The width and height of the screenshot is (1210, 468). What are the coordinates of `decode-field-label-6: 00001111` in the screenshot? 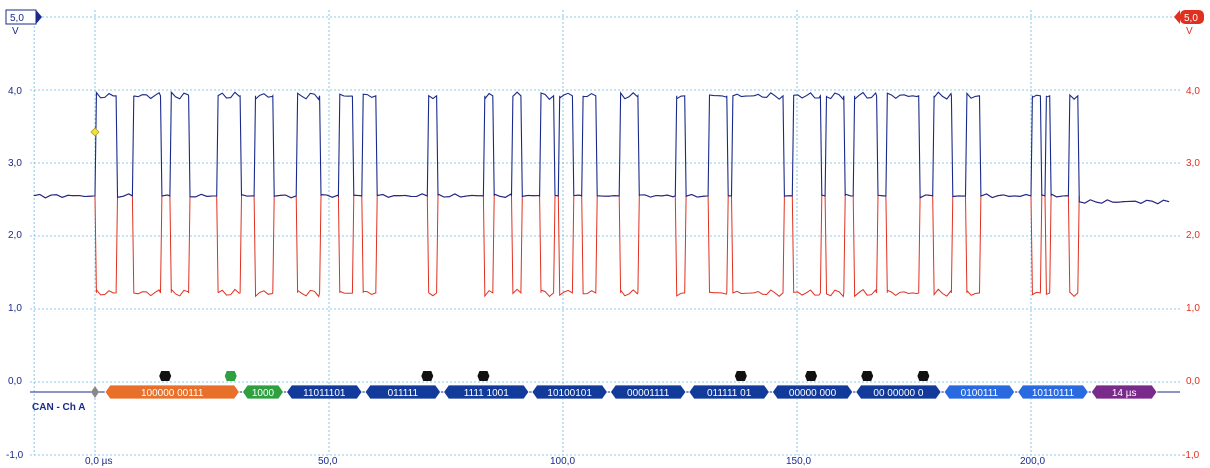 It's located at (648, 393).